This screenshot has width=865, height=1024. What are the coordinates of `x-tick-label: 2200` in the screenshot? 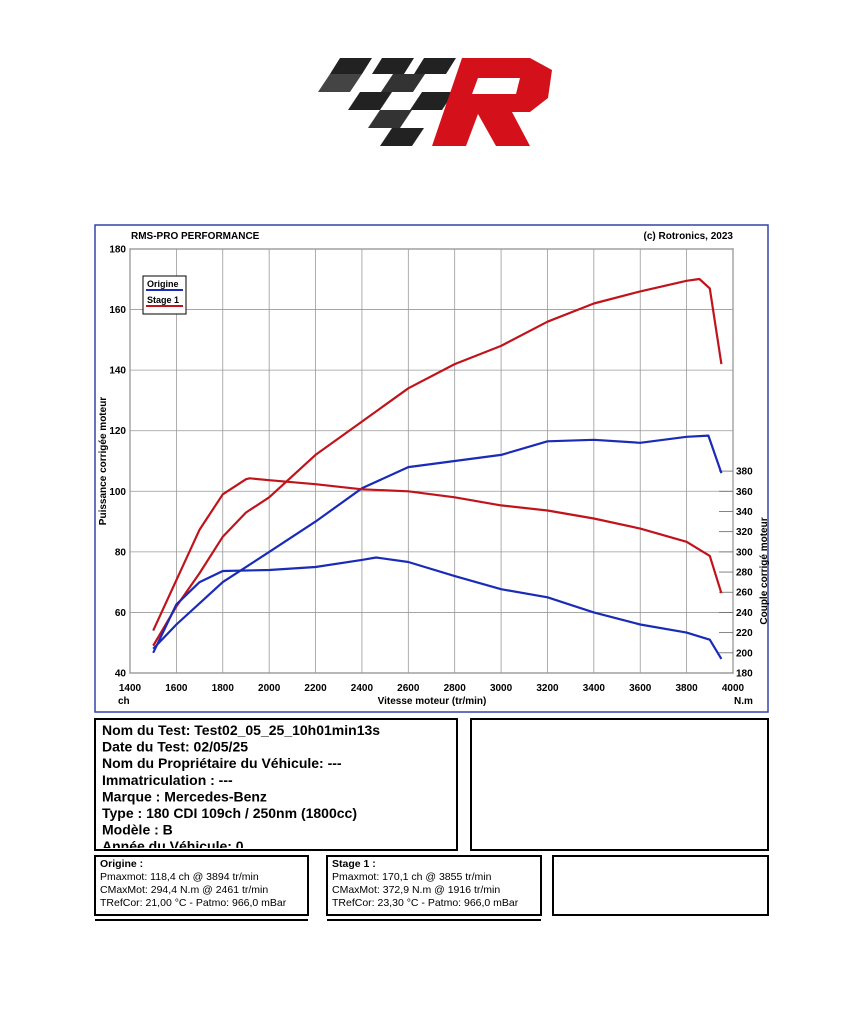 It's located at (315, 688).